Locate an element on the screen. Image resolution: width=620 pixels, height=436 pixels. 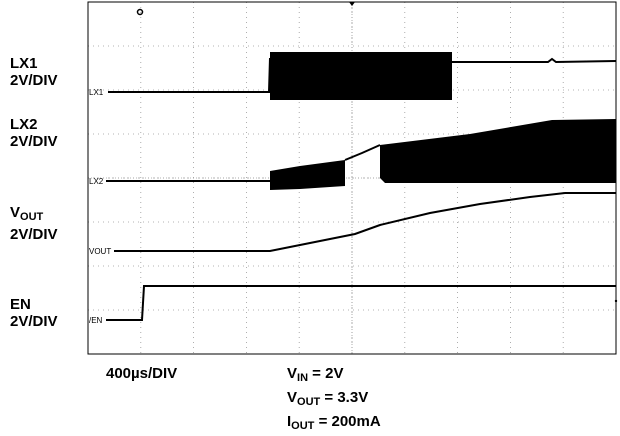
trace-lx2-transition is located at coordinates (362, 152).